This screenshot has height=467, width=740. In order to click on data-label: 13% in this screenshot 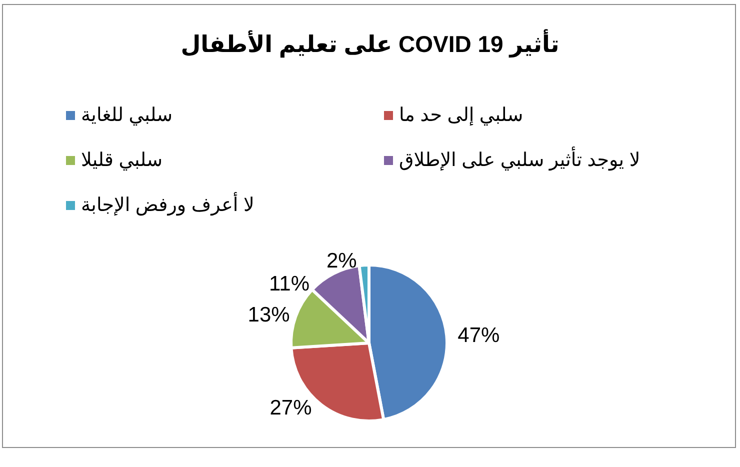, I will do `click(269, 315)`.